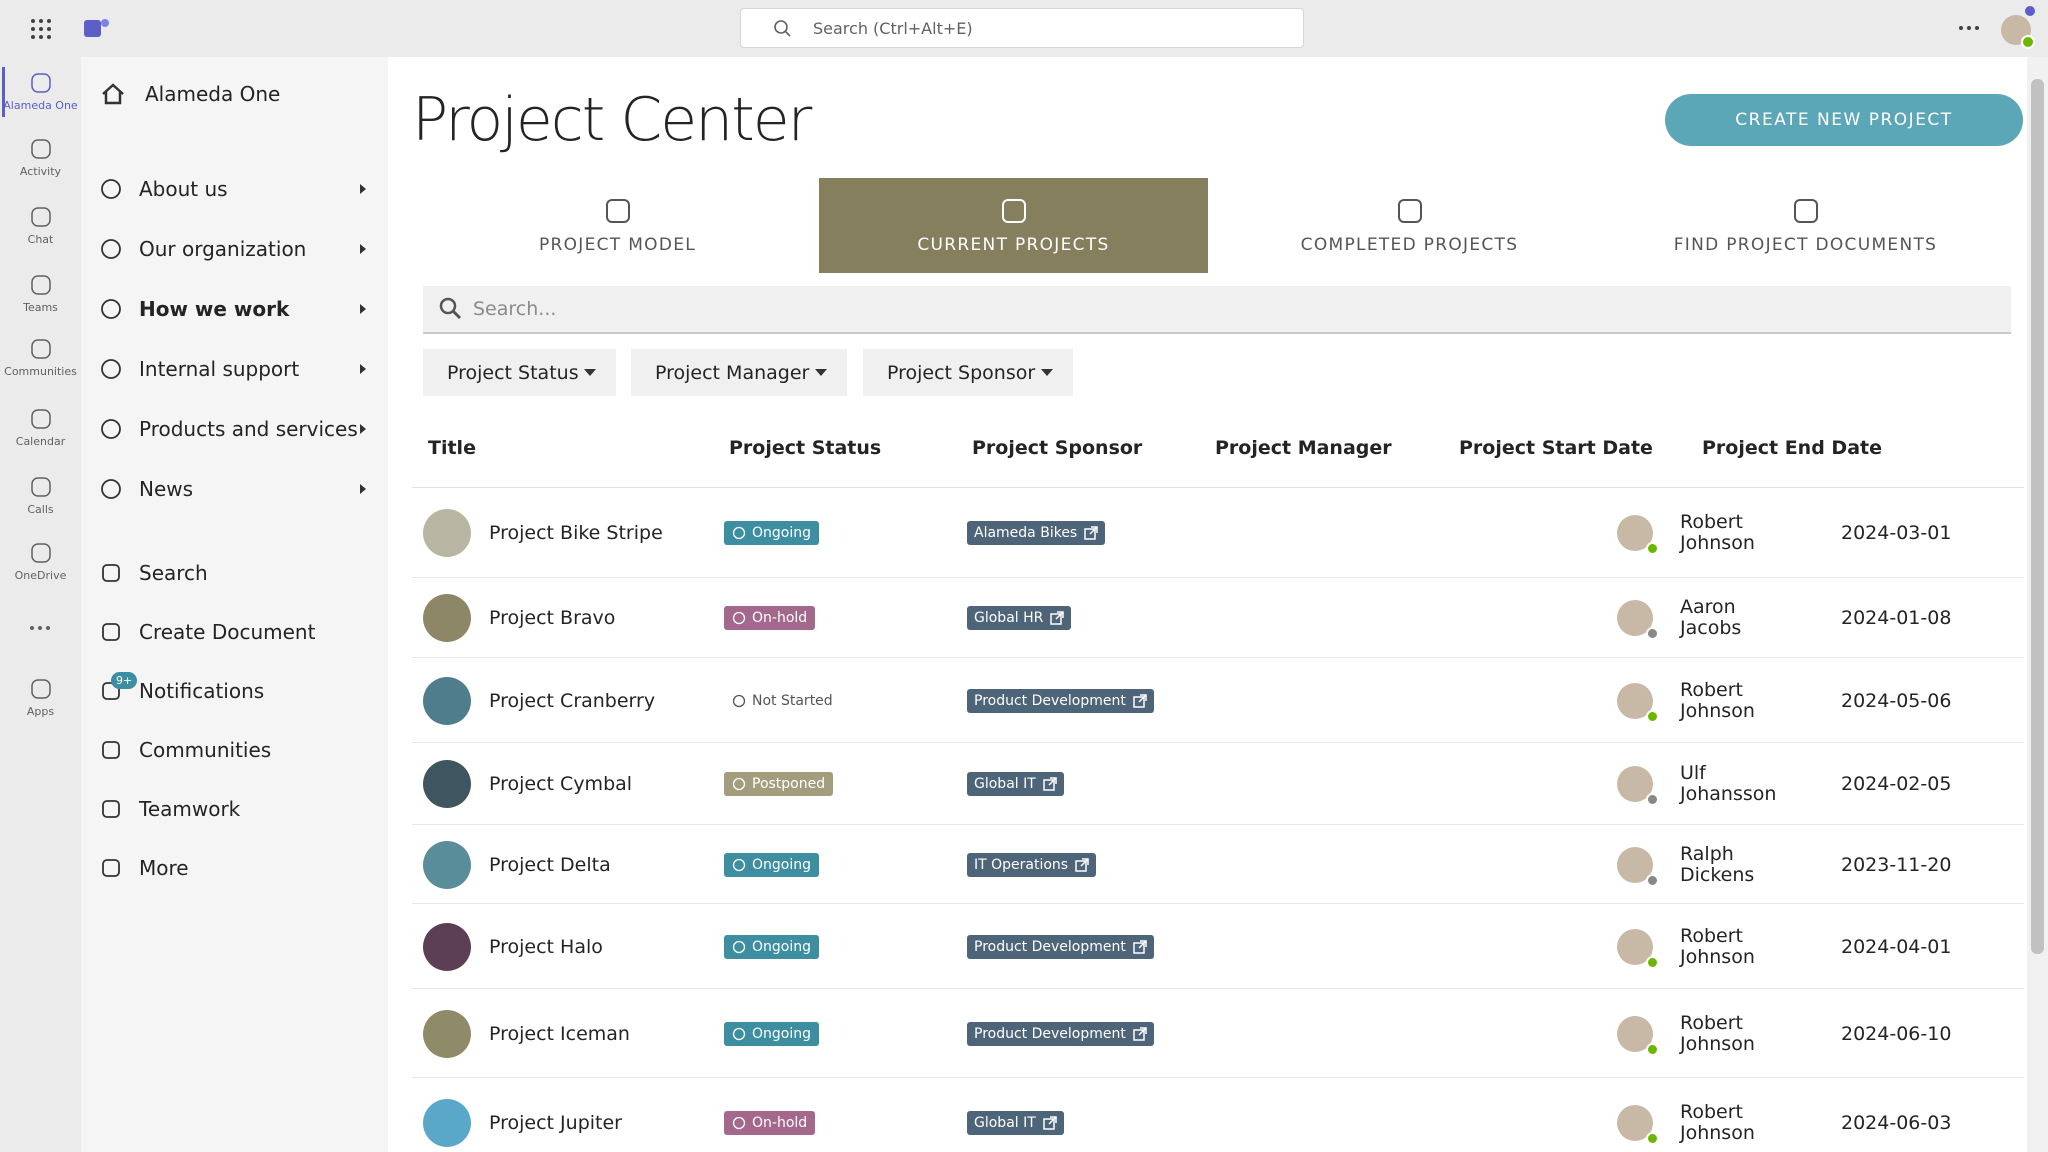  What do you see at coordinates (234, 429) in the screenshot?
I see `nav-item: Products and services` at bounding box center [234, 429].